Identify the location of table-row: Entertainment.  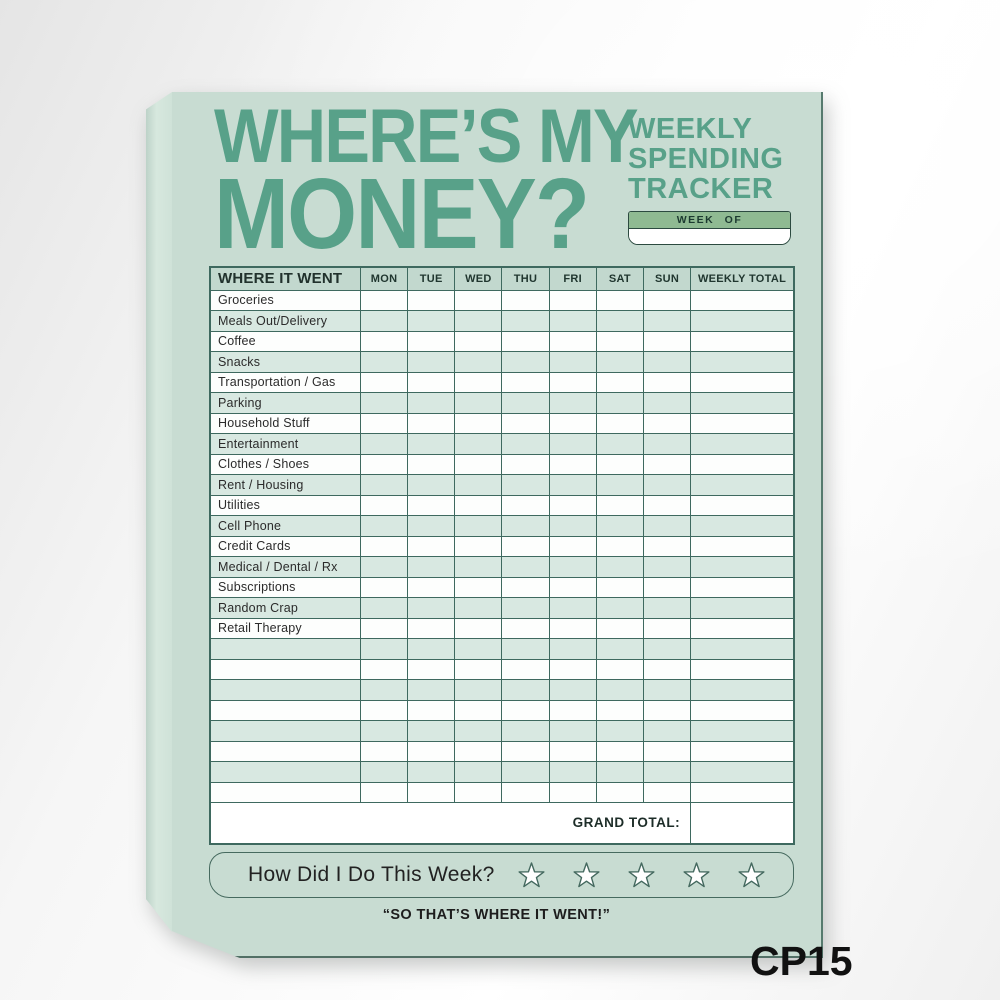
(502, 444).